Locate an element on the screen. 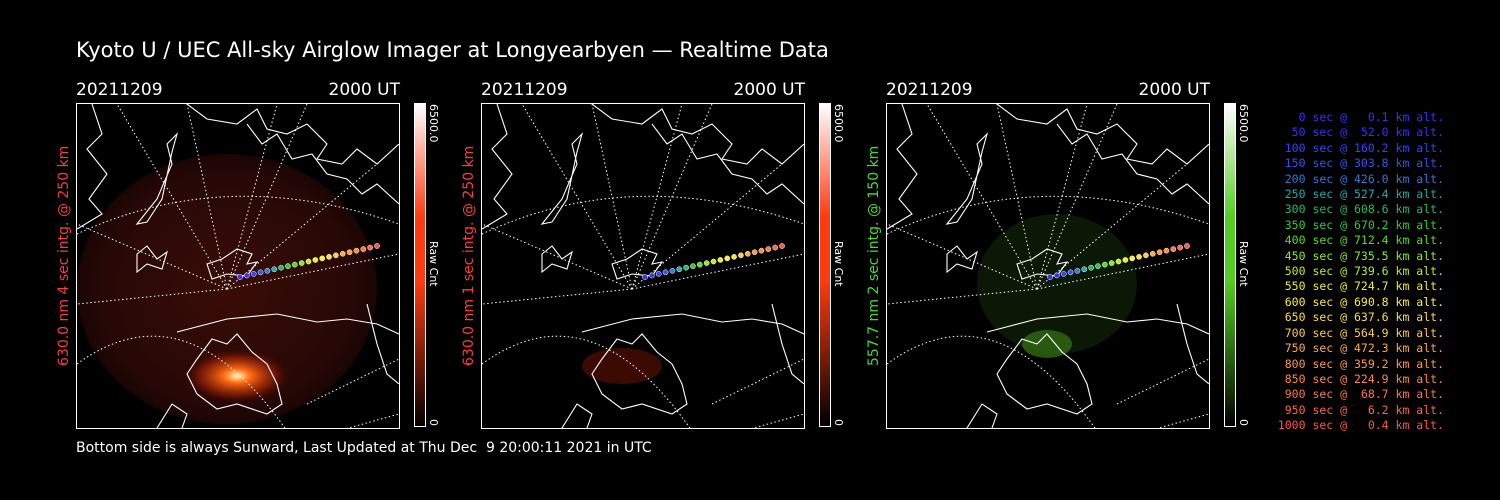 The height and width of the screenshot is (500, 1500). aurora-patch is located at coordinates (1047, 344).